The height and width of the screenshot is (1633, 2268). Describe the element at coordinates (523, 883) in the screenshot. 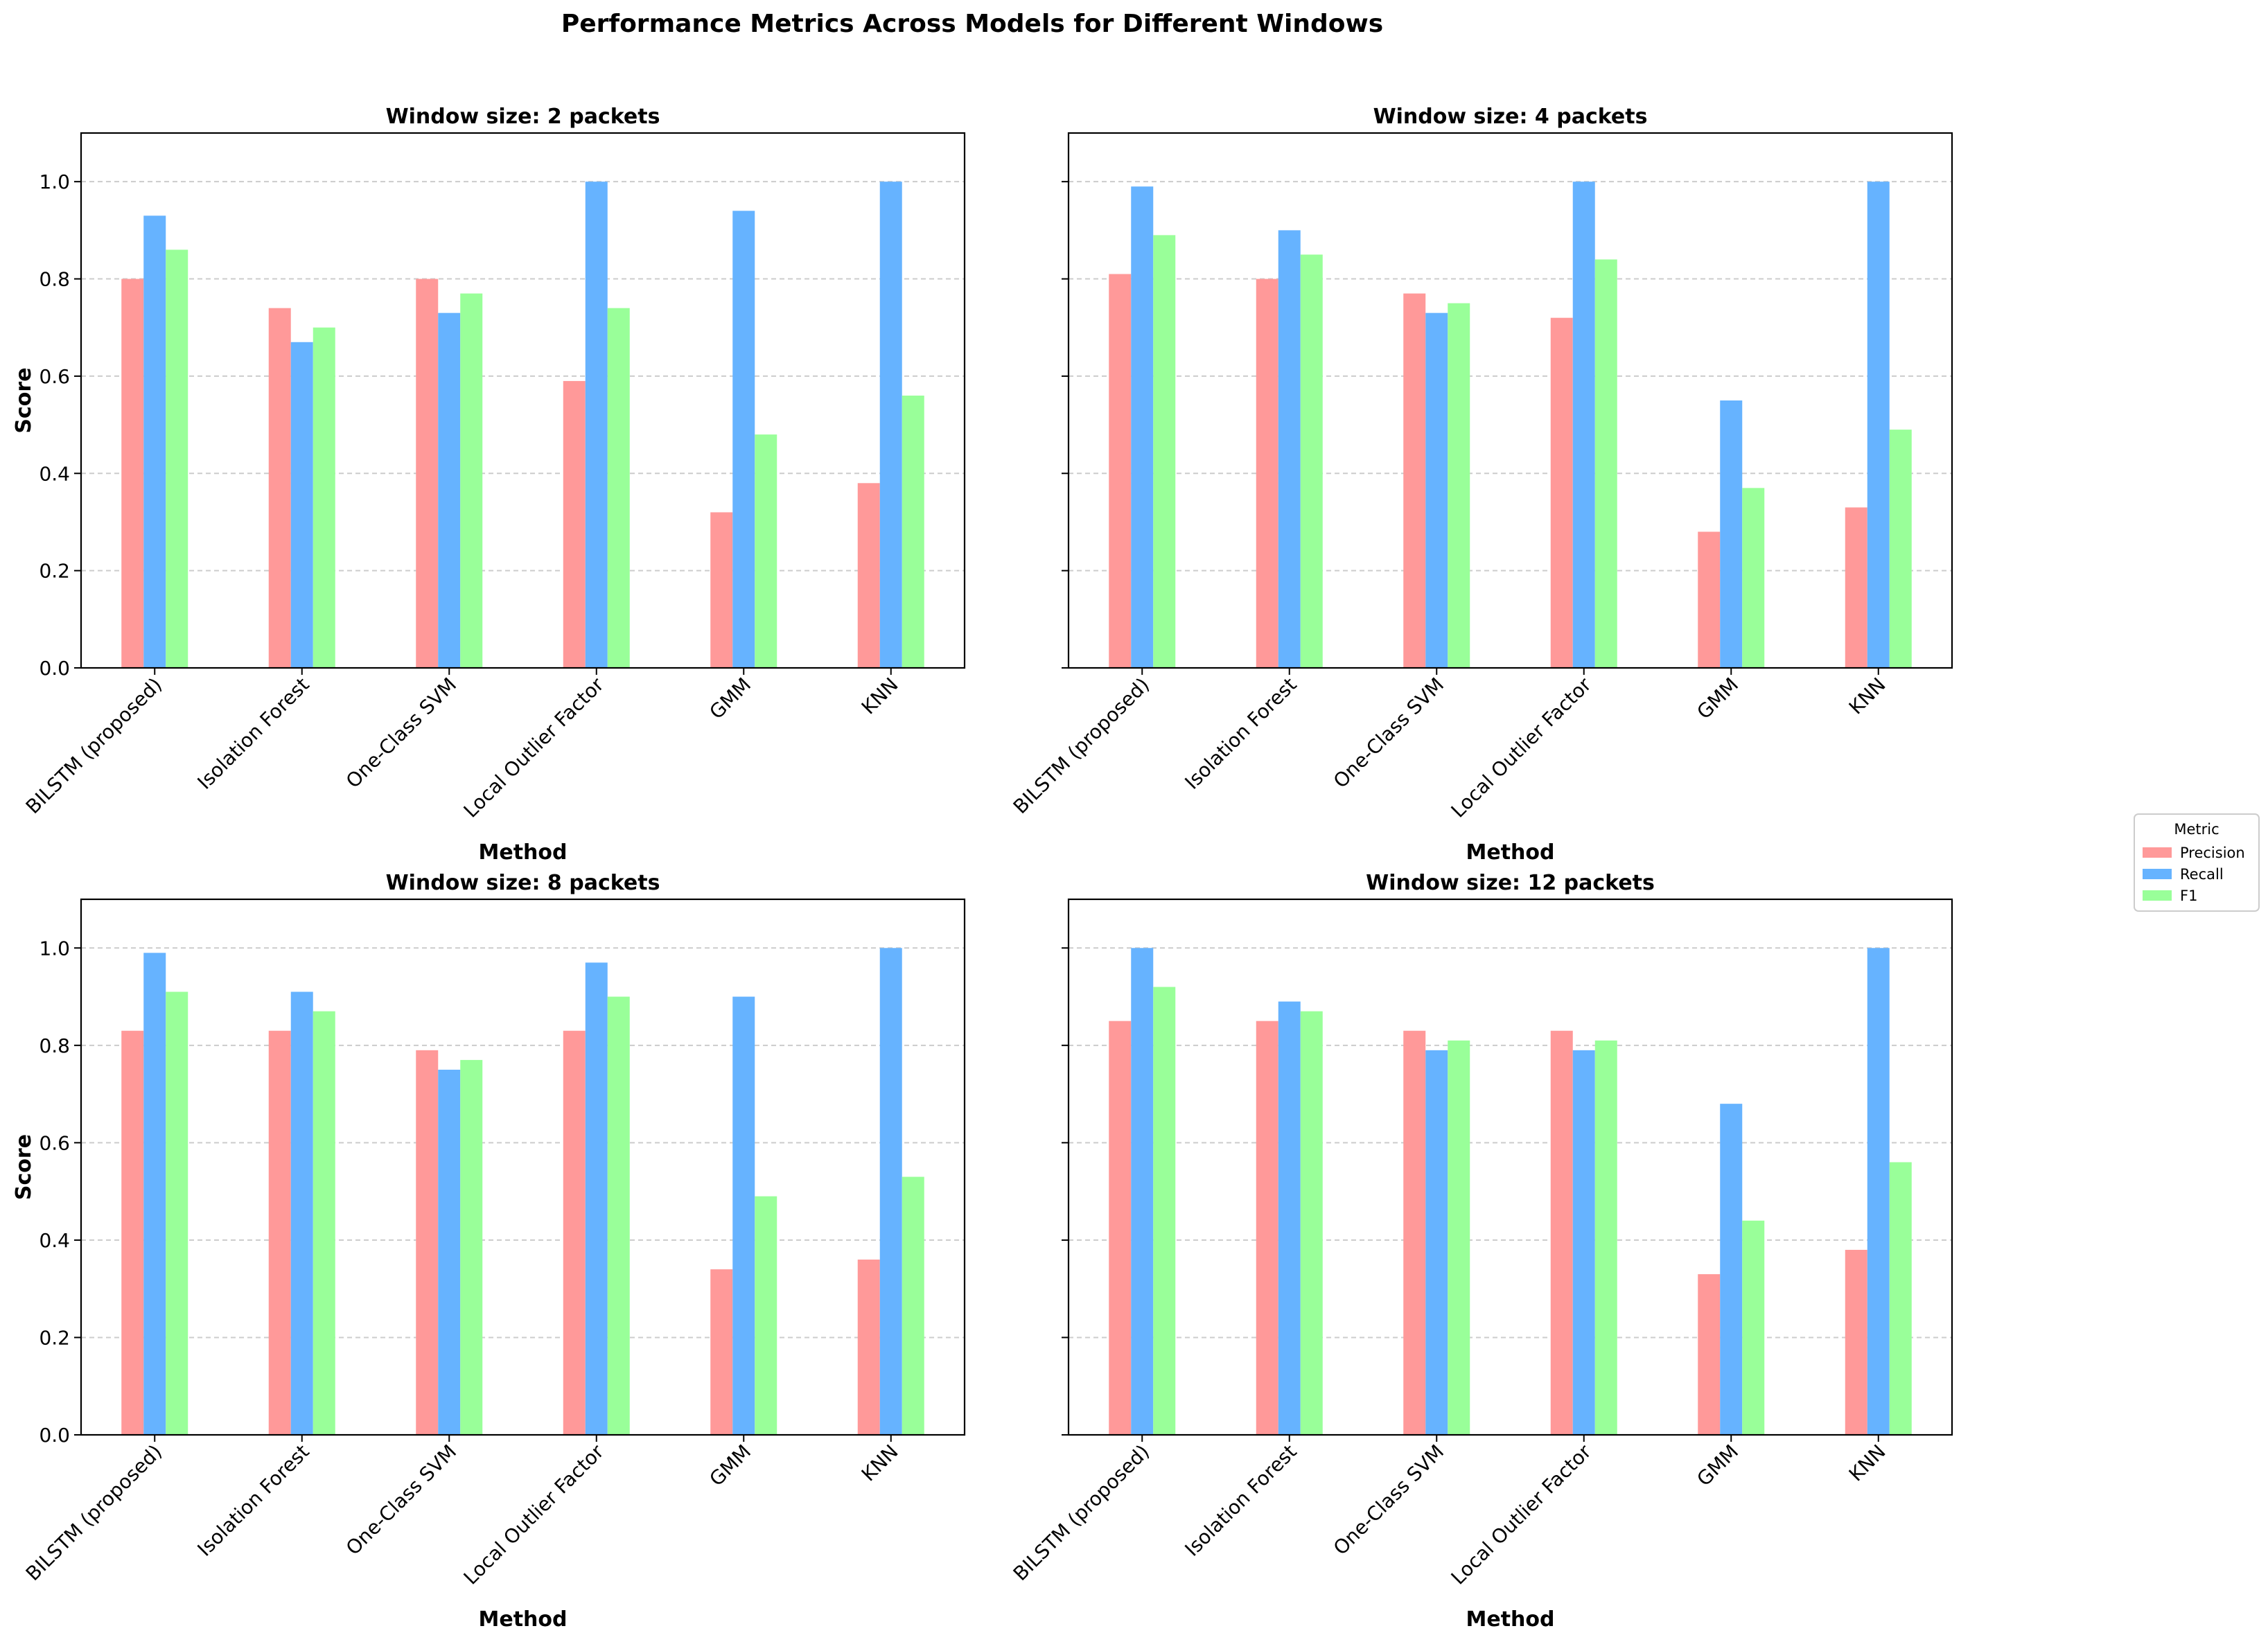

I see `panel-title: Window size: 8 packets` at that location.